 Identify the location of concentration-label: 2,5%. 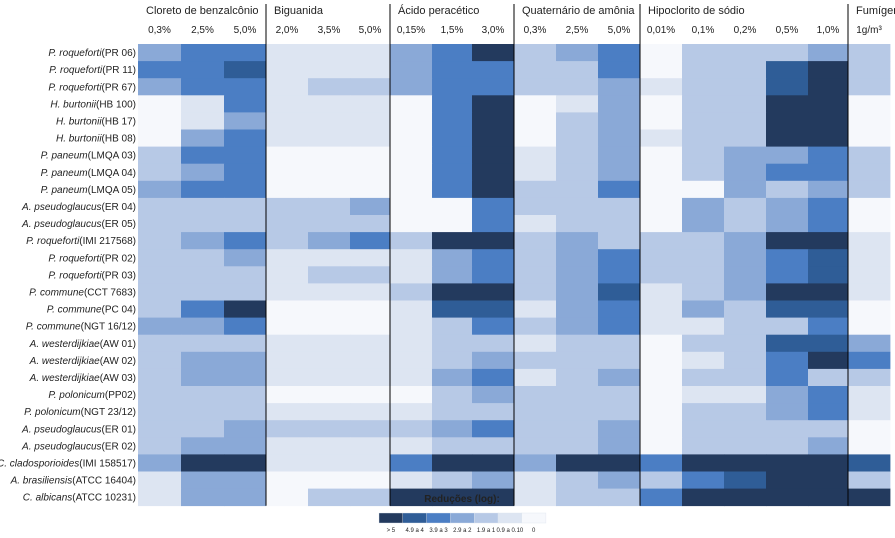
(202, 30).